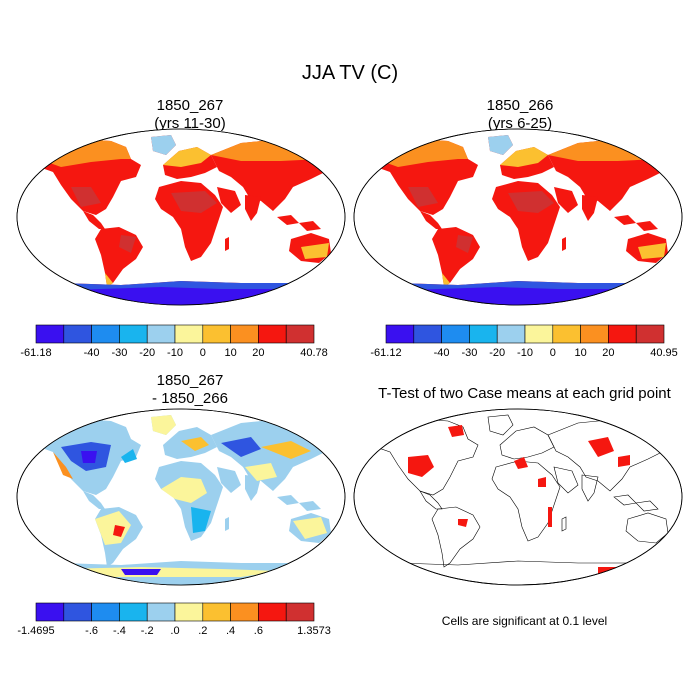 The image size is (700, 700). I want to click on colorbar-3-label-1: -.6, so click(91, 631).